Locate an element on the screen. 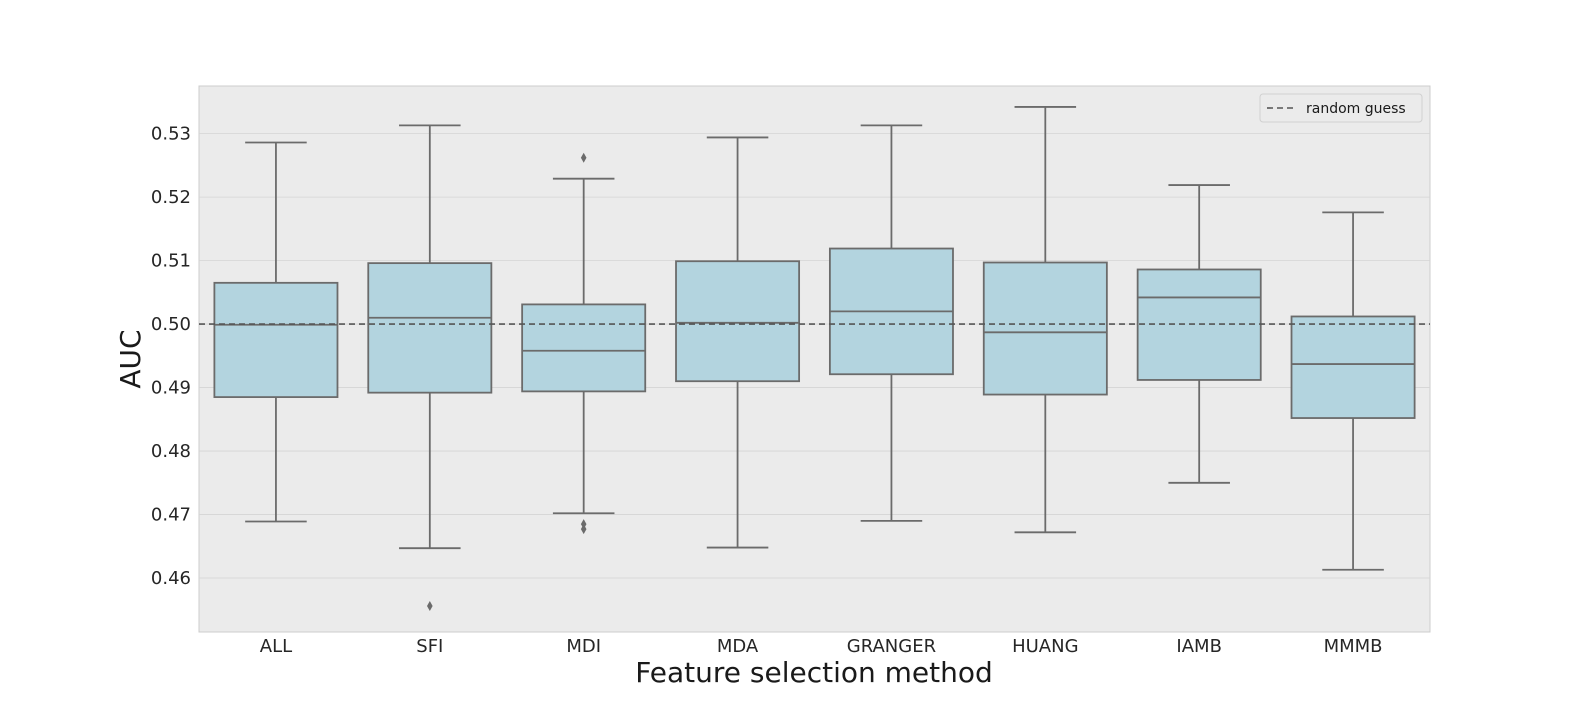 The image size is (1584, 720). y-tick-label: 0.47 is located at coordinates (171, 515).